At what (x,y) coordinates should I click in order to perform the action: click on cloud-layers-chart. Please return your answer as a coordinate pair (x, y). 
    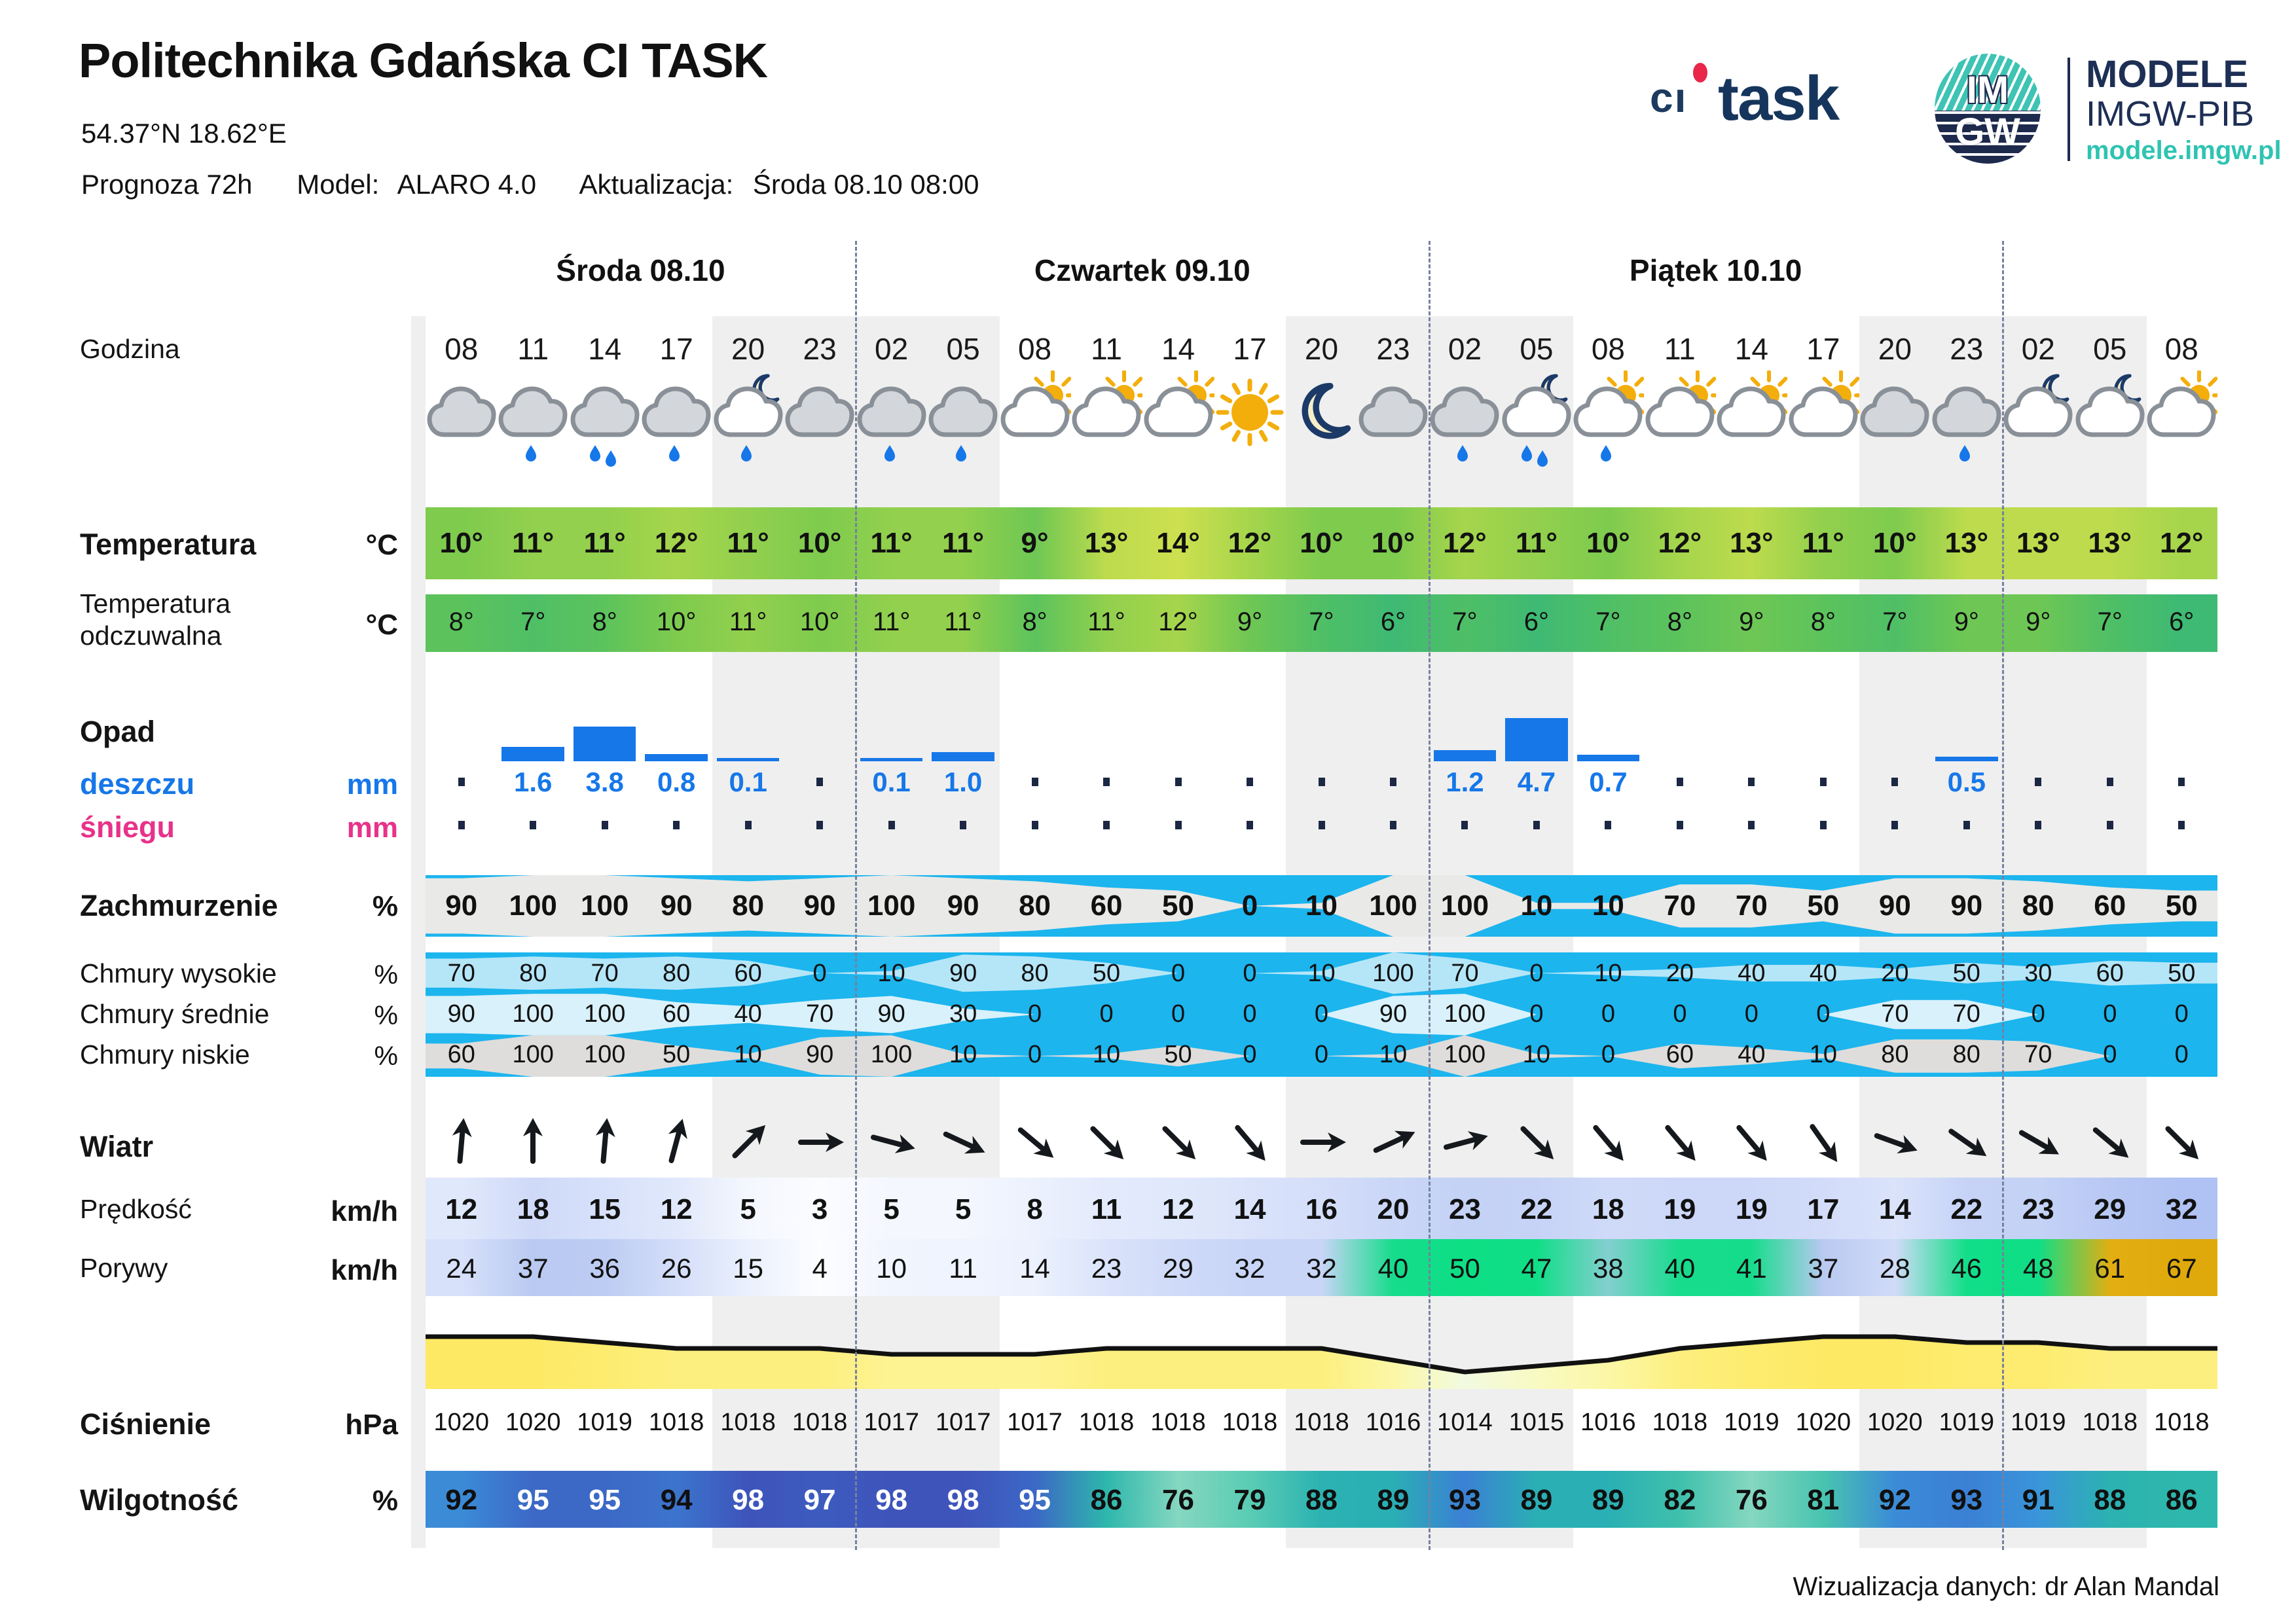
    Looking at the image, I should click on (1321, 1014).